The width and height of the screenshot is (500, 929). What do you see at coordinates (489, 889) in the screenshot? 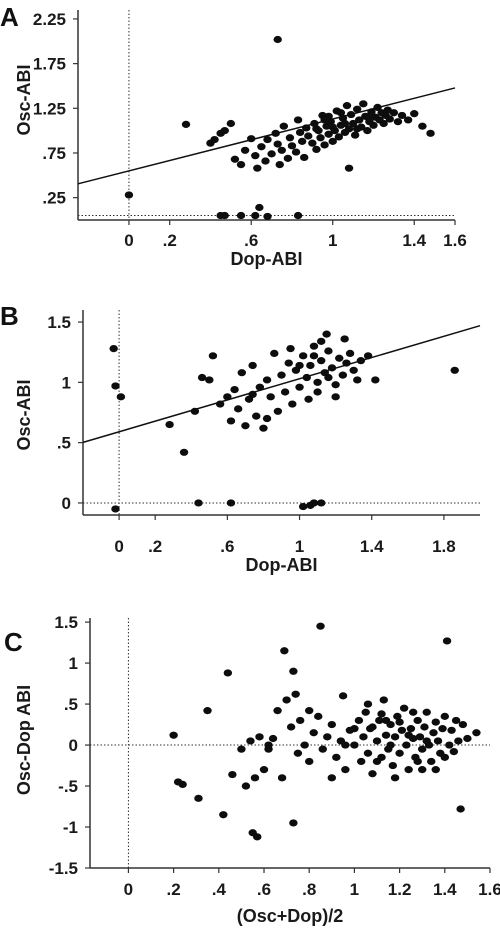
I see `x-tick-label: 1.6` at bounding box center [489, 889].